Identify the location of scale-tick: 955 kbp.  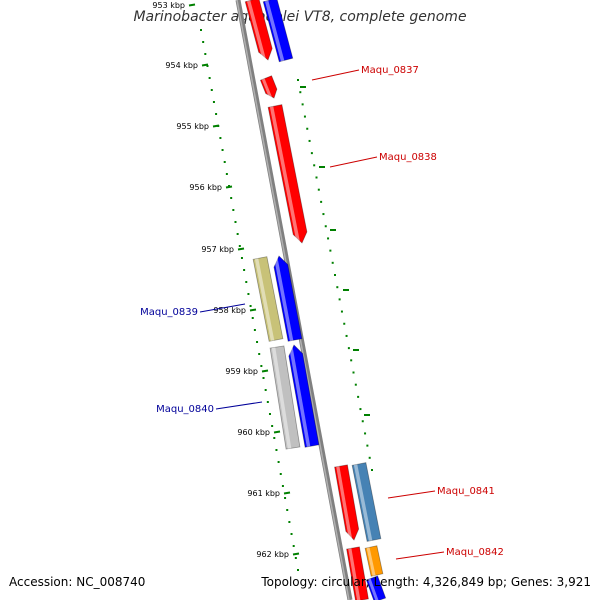
(198, 126).